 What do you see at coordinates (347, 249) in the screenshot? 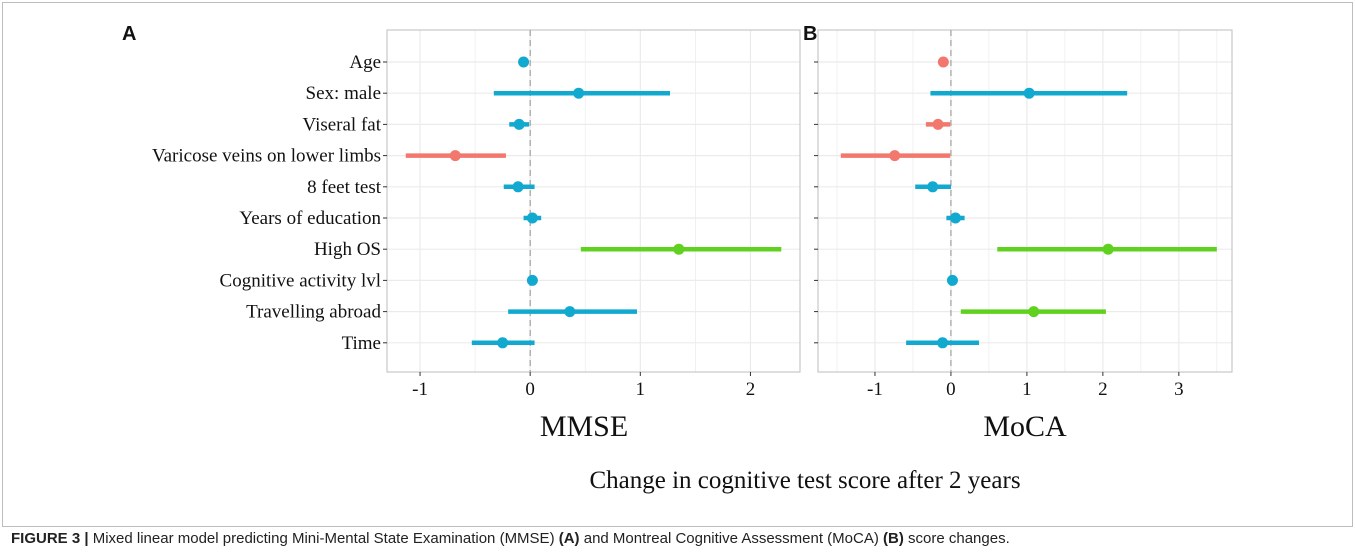
I see `y-category-label: High OS` at bounding box center [347, 249].